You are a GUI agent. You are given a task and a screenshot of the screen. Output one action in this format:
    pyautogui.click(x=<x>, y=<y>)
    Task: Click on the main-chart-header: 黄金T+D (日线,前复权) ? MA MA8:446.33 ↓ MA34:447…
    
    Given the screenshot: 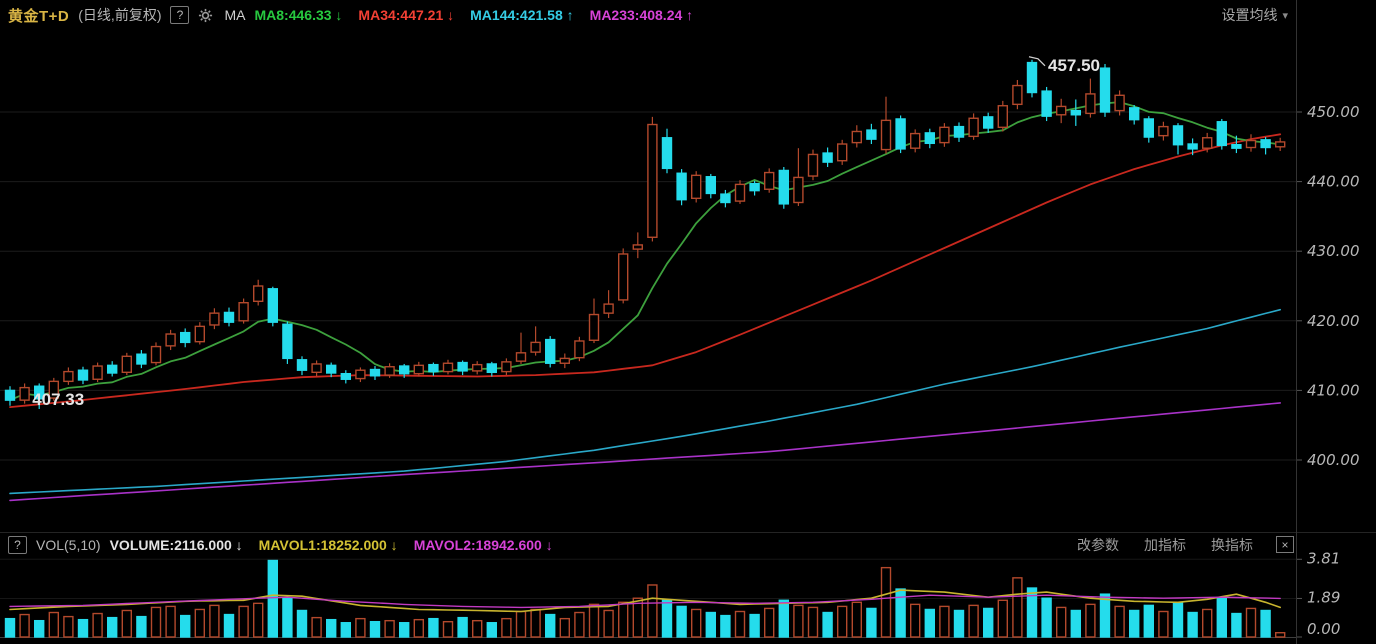 What is the action you would take?
    pyautogui.click(x=688, y=15)
    